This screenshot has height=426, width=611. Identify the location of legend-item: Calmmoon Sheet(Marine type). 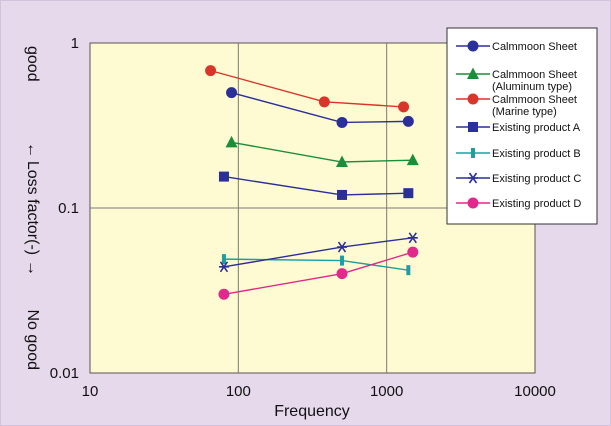
(516, 105).